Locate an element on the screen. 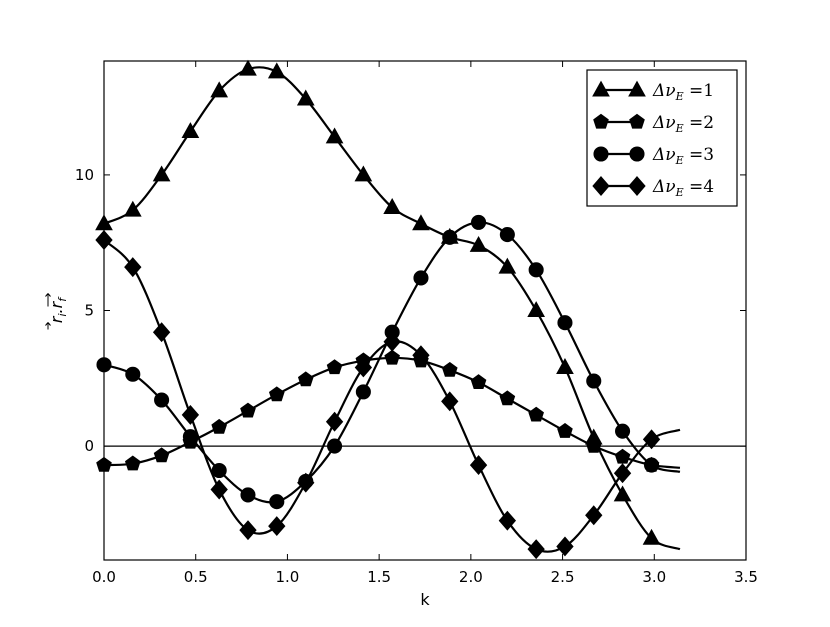  y-tick-label: 0 is located at coordinates (89, 446).